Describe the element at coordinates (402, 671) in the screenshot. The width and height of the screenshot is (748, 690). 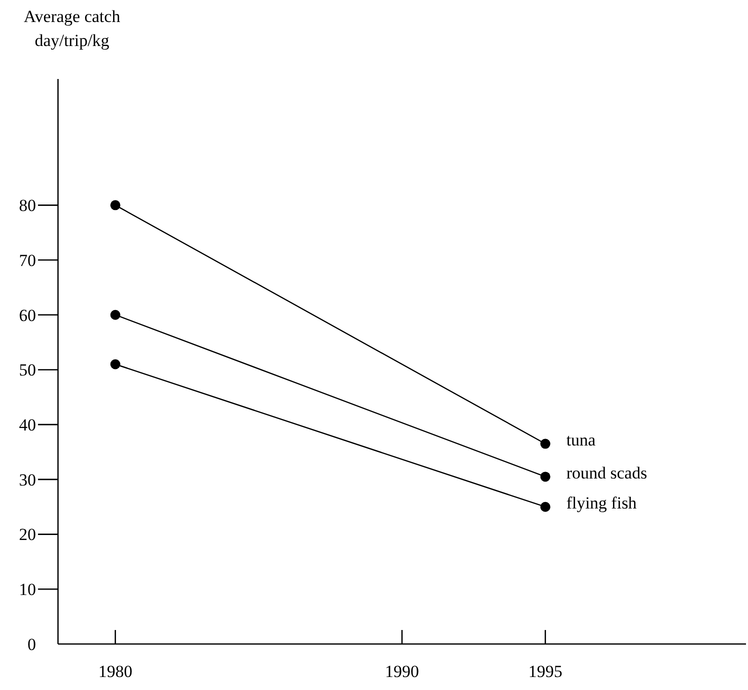
I see `x-tick-label: 1990` at that location.